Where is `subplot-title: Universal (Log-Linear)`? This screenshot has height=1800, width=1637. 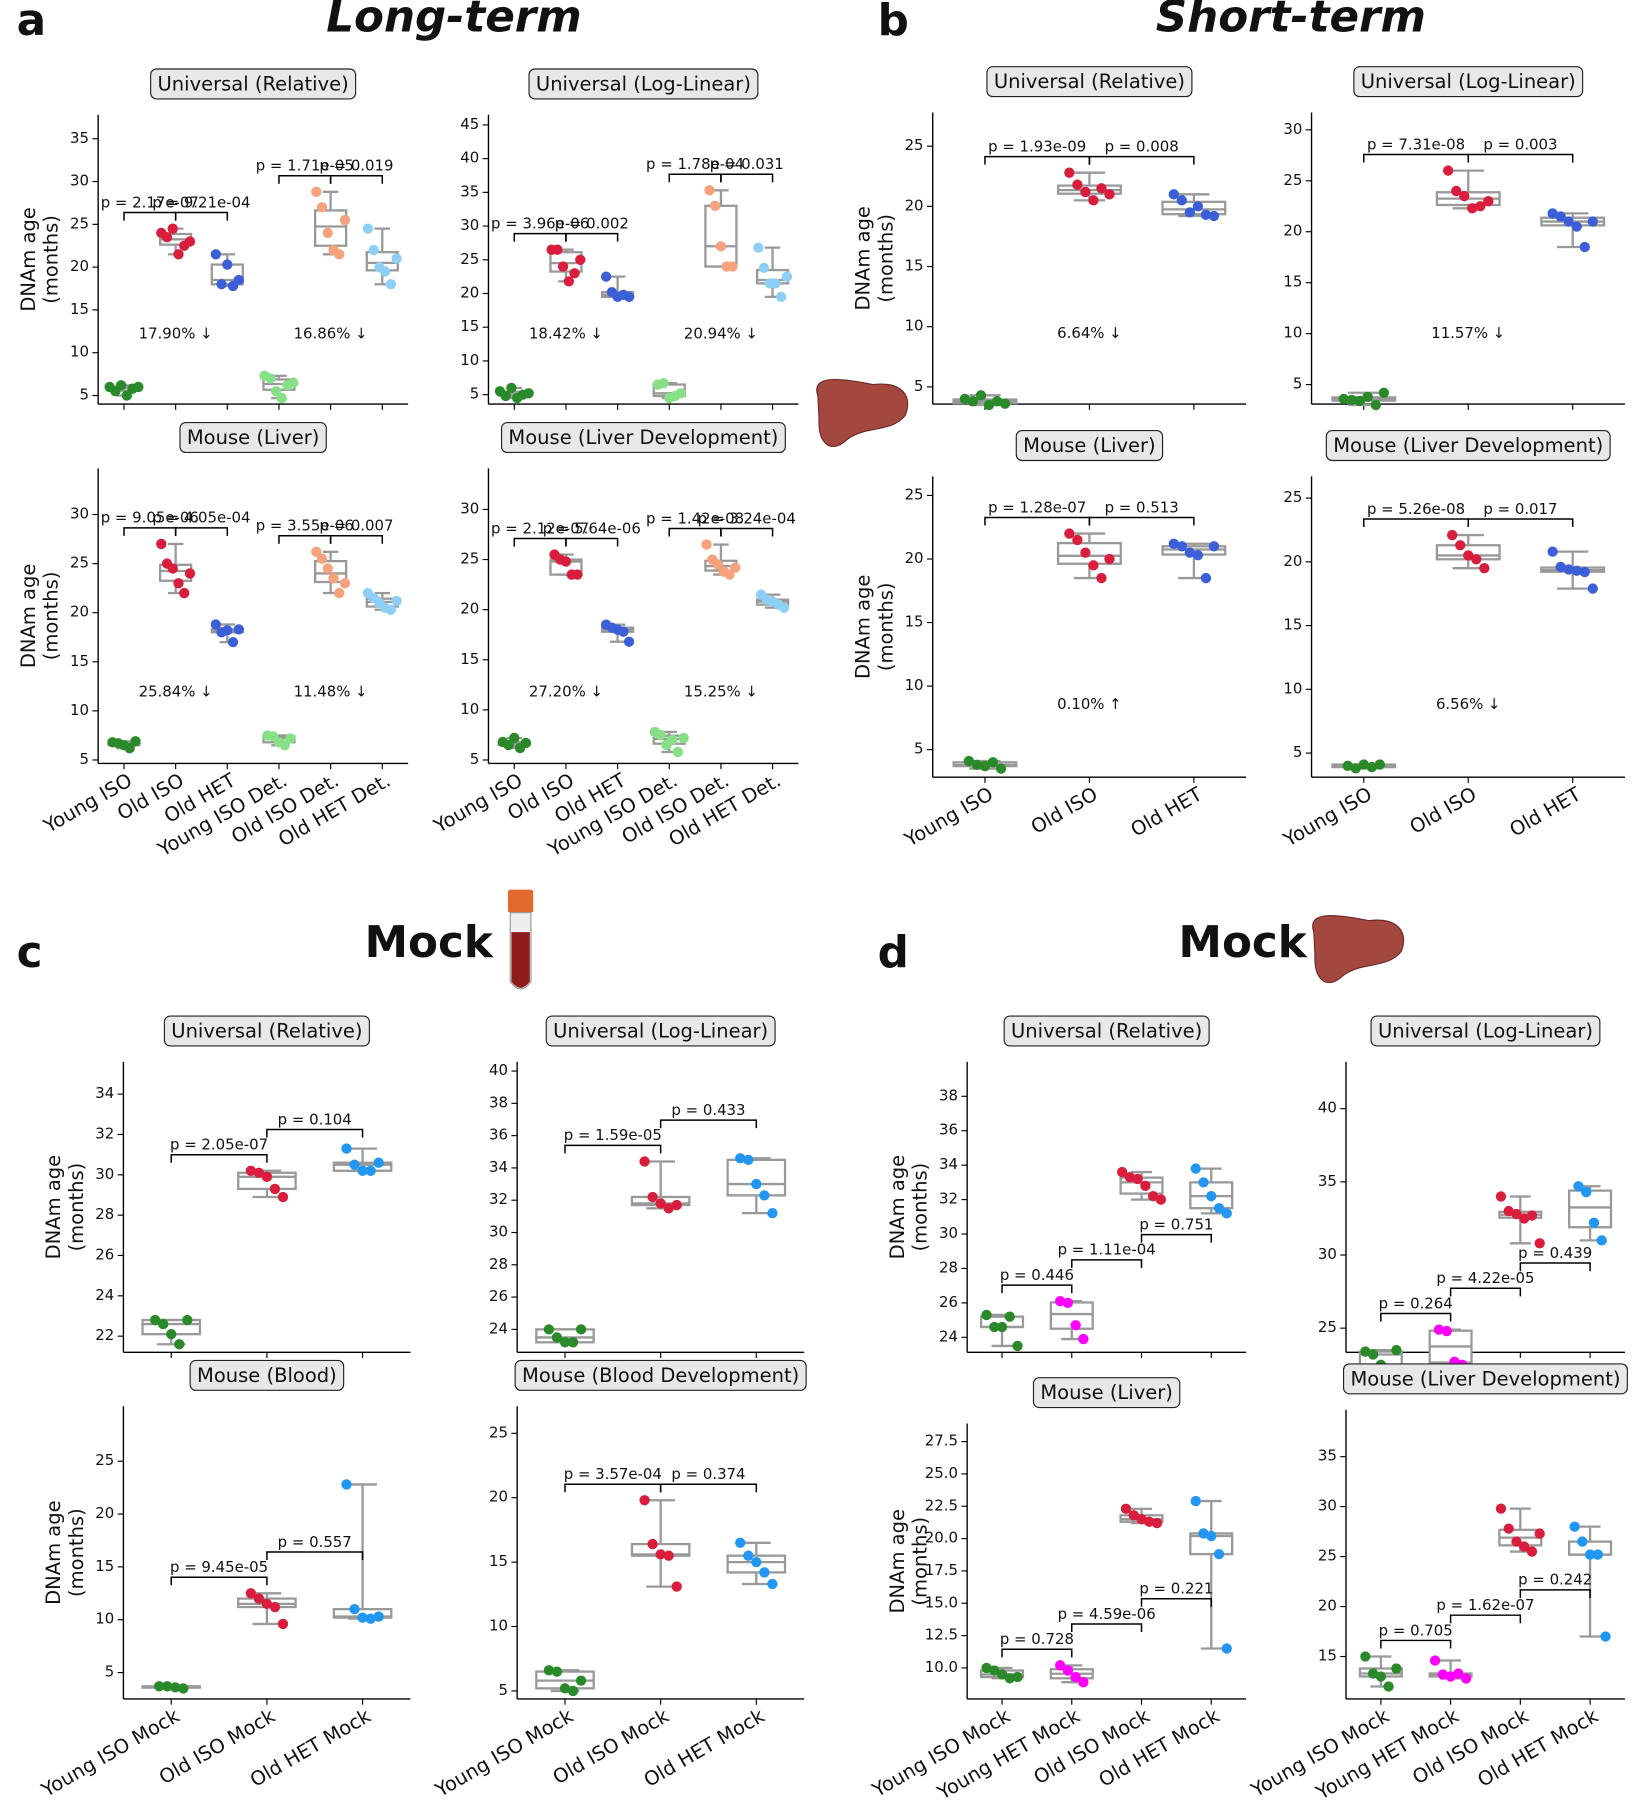
subplot-title: Universal (Log-Linear) is located at coordinates (660, 1031).